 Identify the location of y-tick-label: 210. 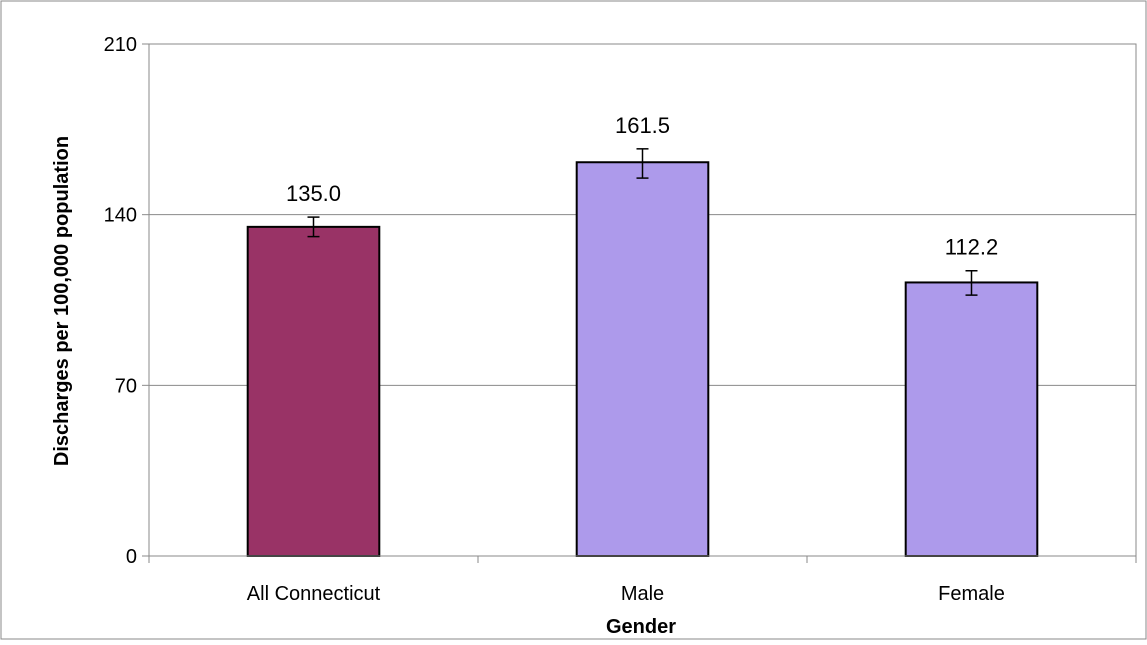
(120, 45).